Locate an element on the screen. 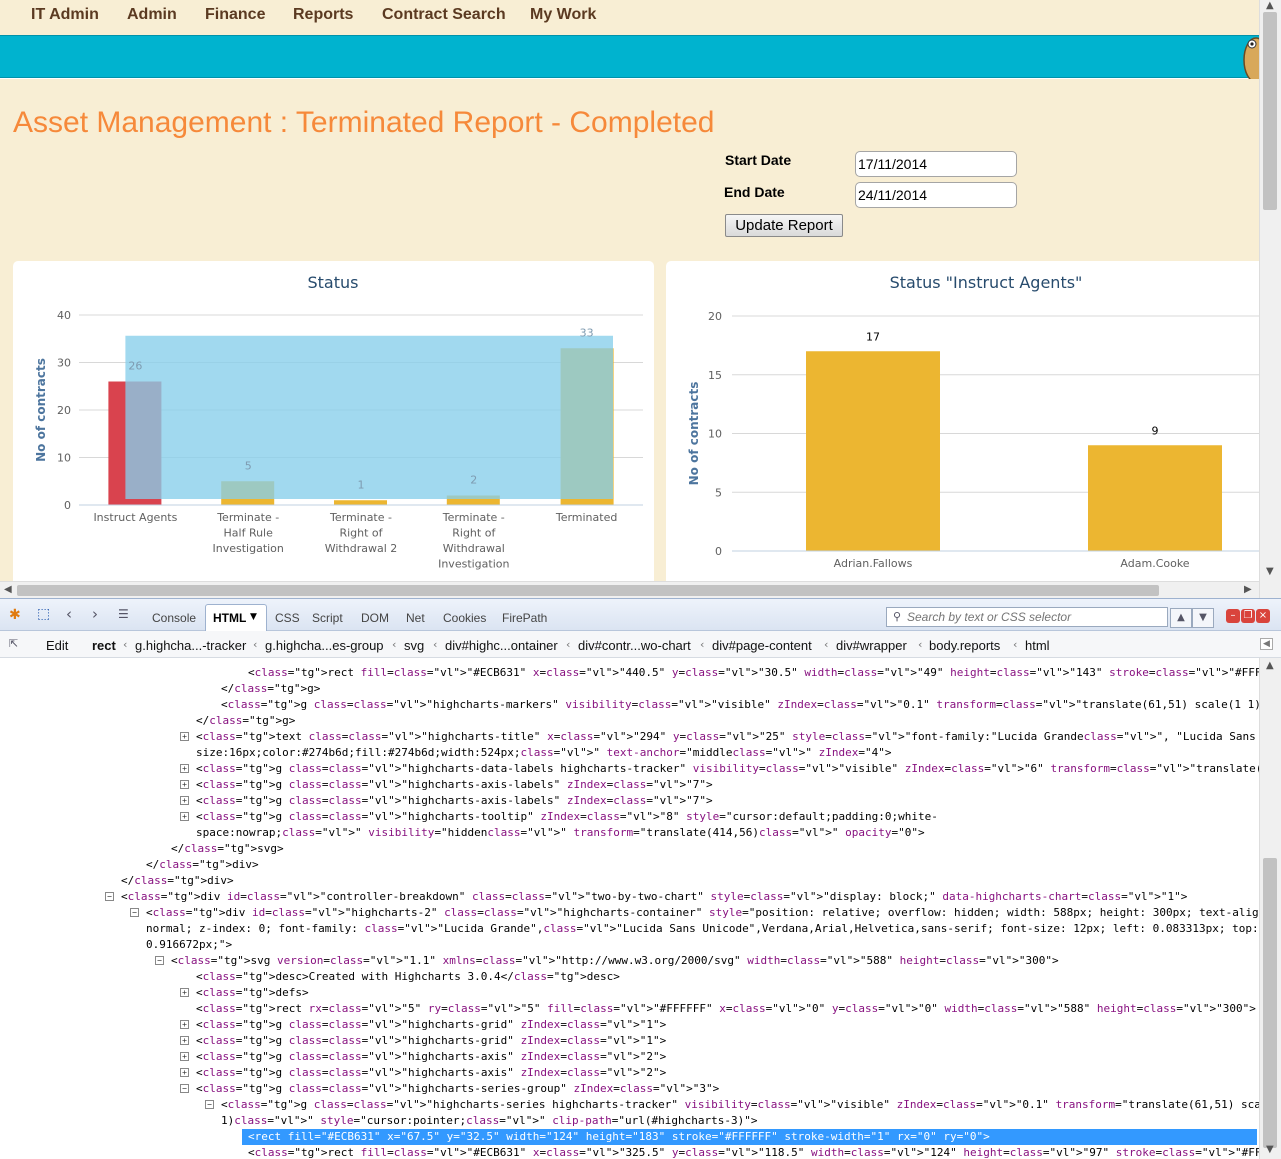  scroll-right-arrow-icon: ▶ is located at coordinates (1248, 589).